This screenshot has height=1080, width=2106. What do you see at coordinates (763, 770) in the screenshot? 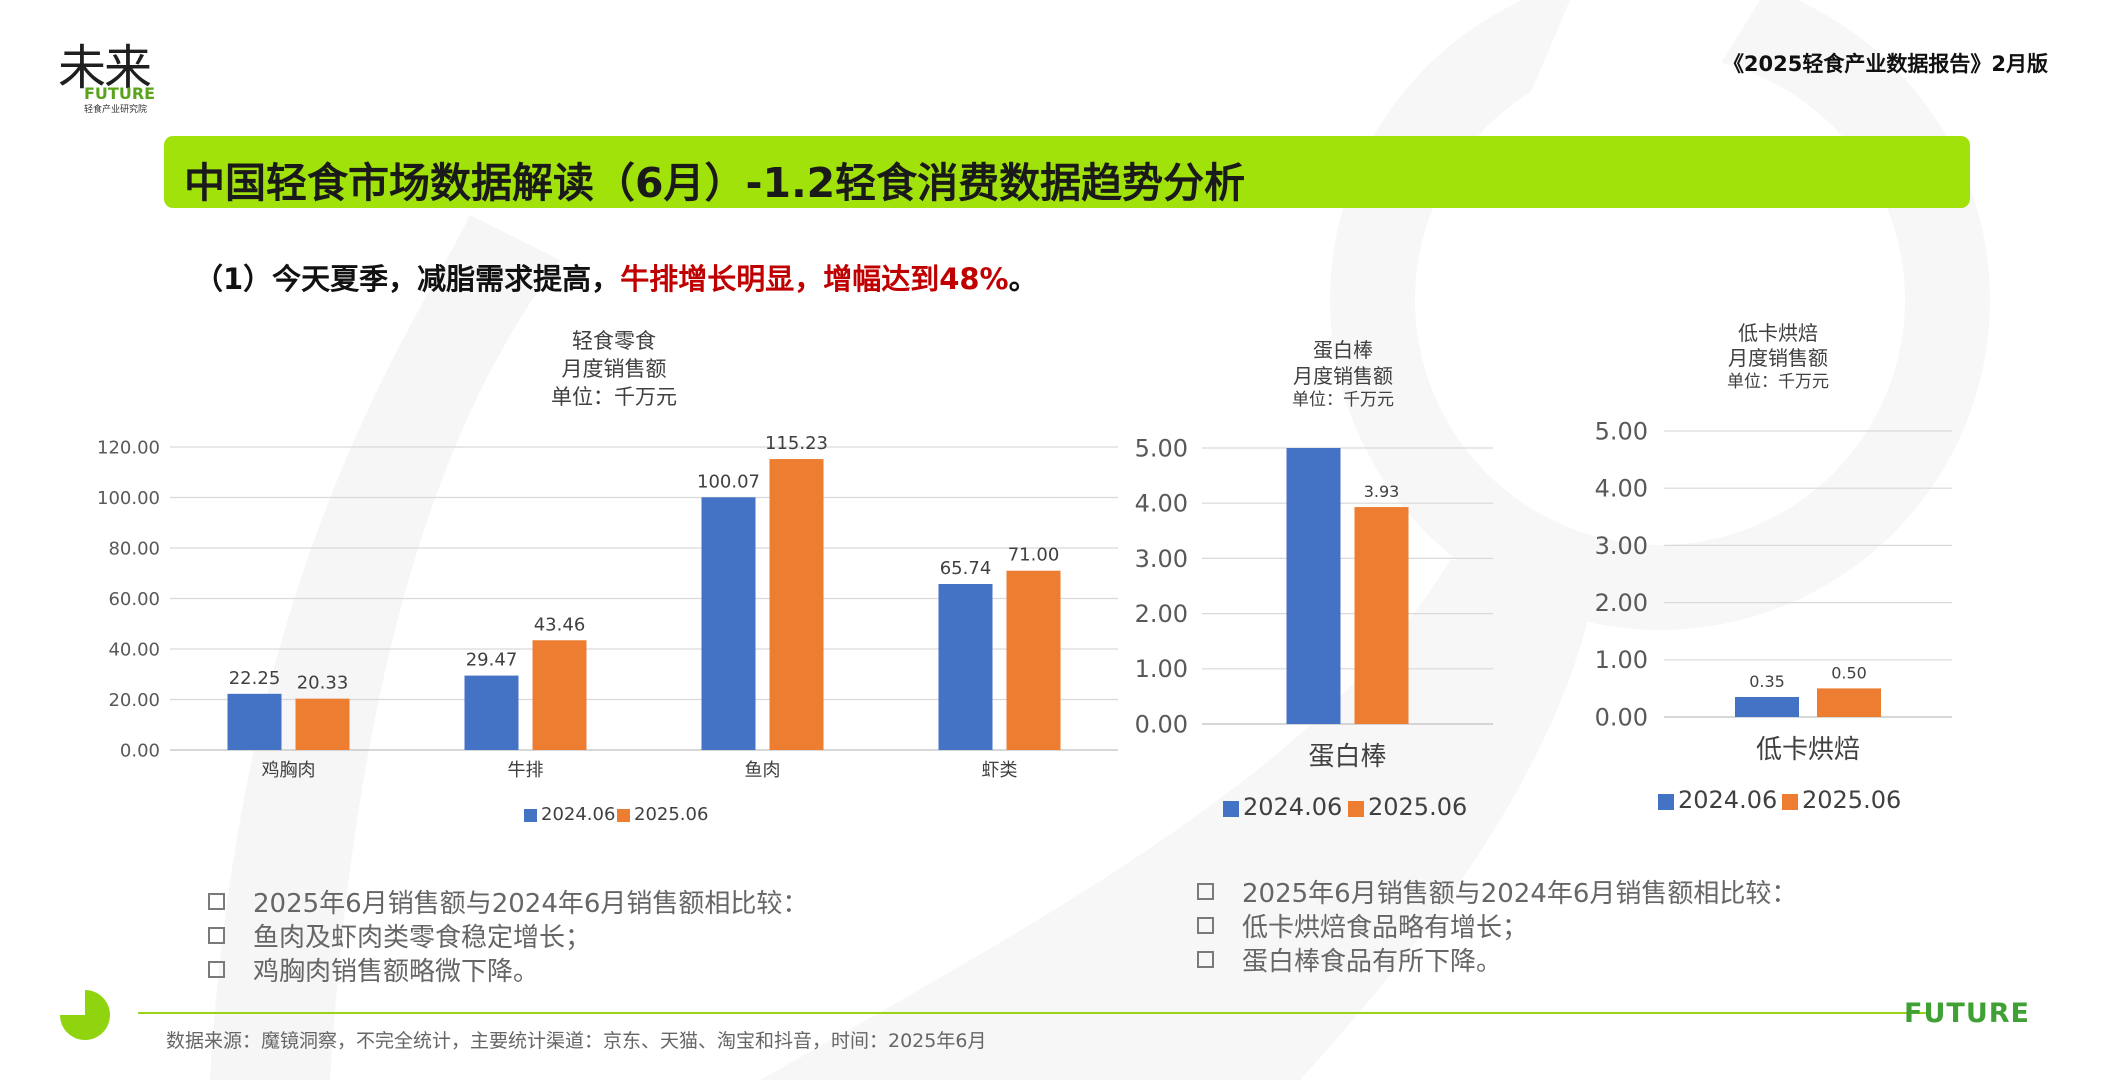
I see `x-category-label: 鱼肉` at bounding box center [763, 770].